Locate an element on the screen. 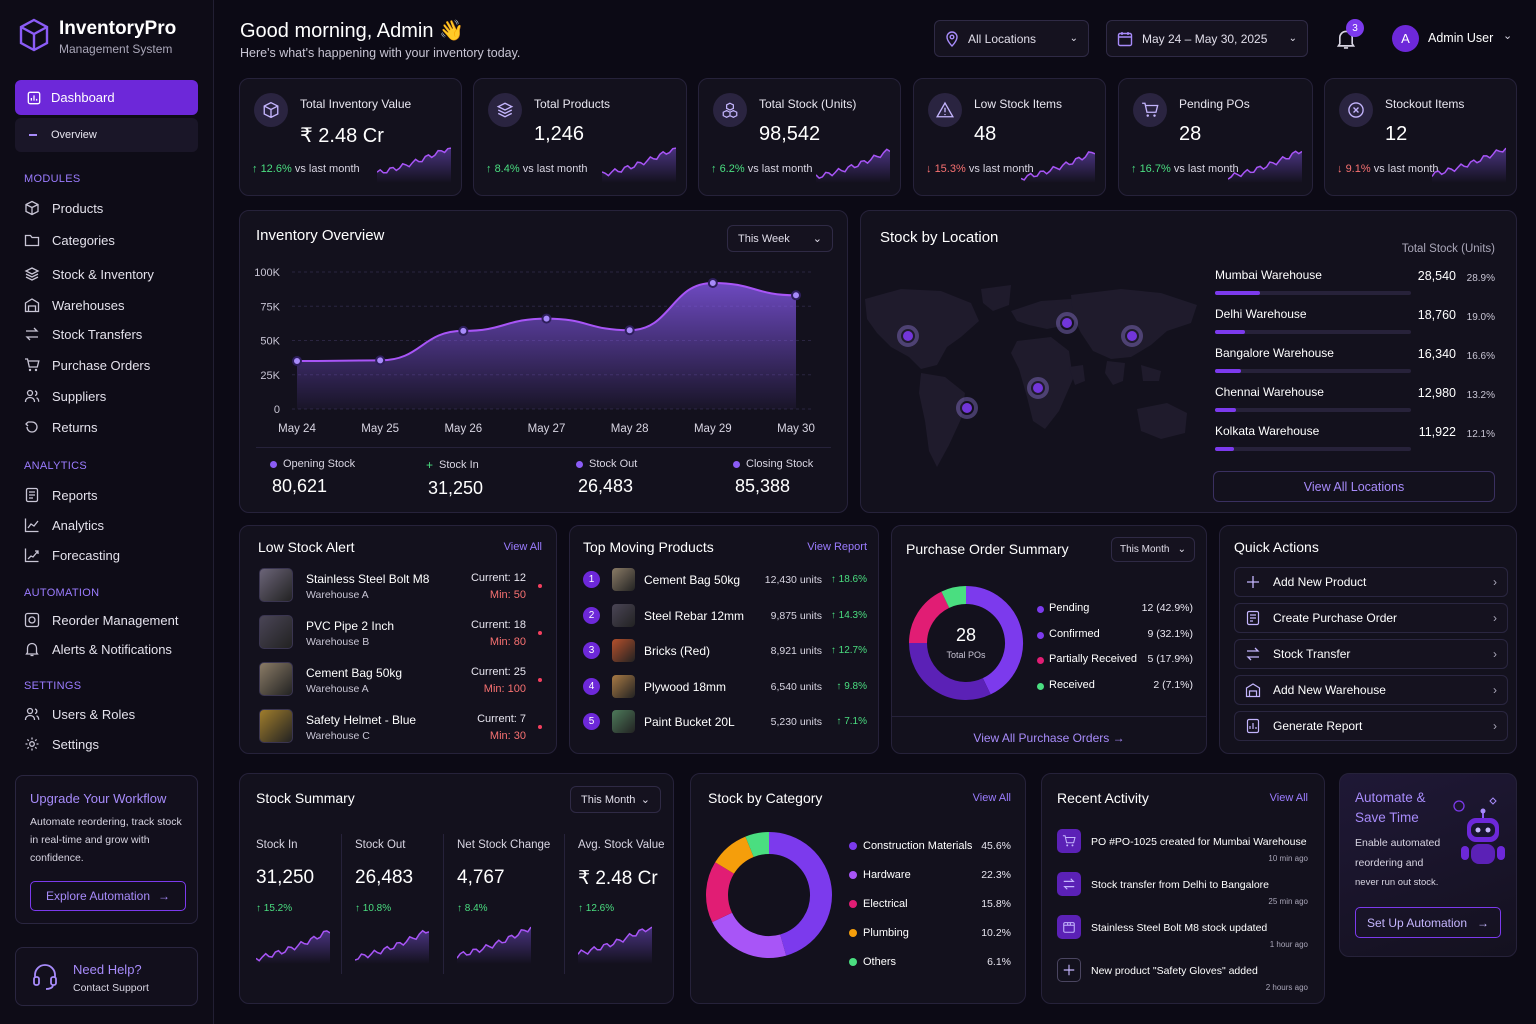 The height and width of the screenshot is (1024, 1536). nav-stock-transfers: Stock Transfers is located at coordinates (111, 334).